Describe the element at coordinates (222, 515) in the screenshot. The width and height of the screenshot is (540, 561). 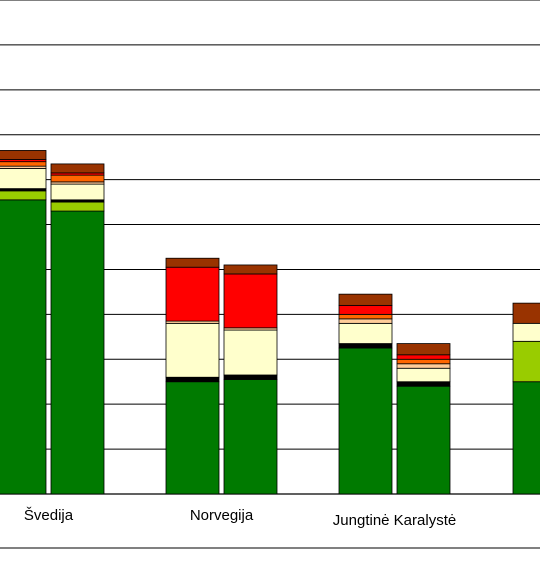
I see `category-label: Norvegija` at that location.